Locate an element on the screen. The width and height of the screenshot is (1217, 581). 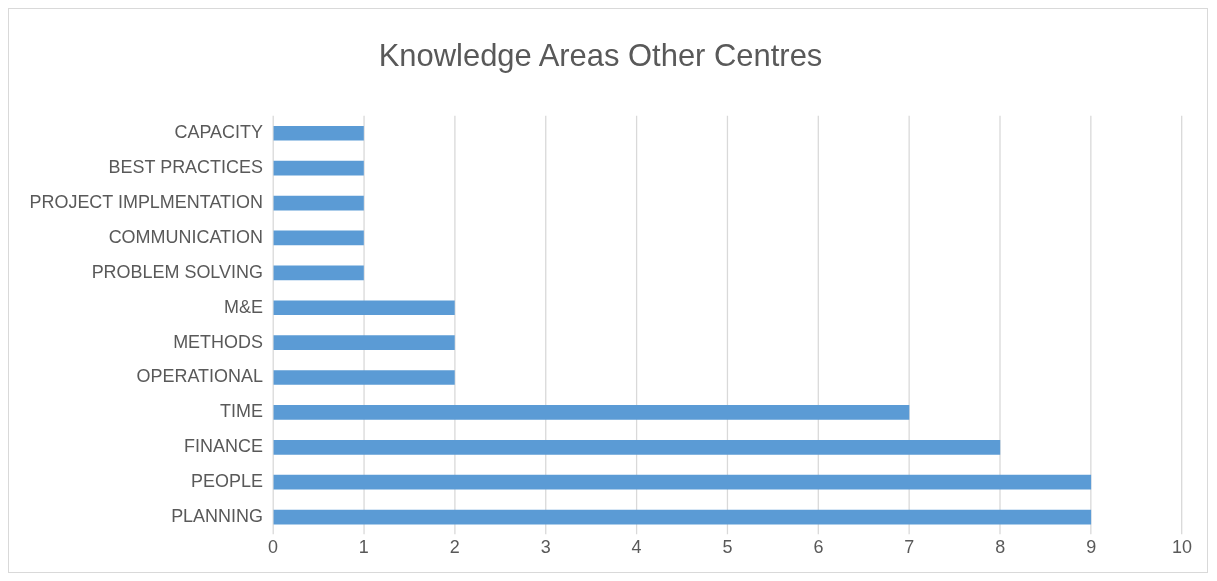
y-tick-label: PEOPLE is located at coordinates (227, 481).